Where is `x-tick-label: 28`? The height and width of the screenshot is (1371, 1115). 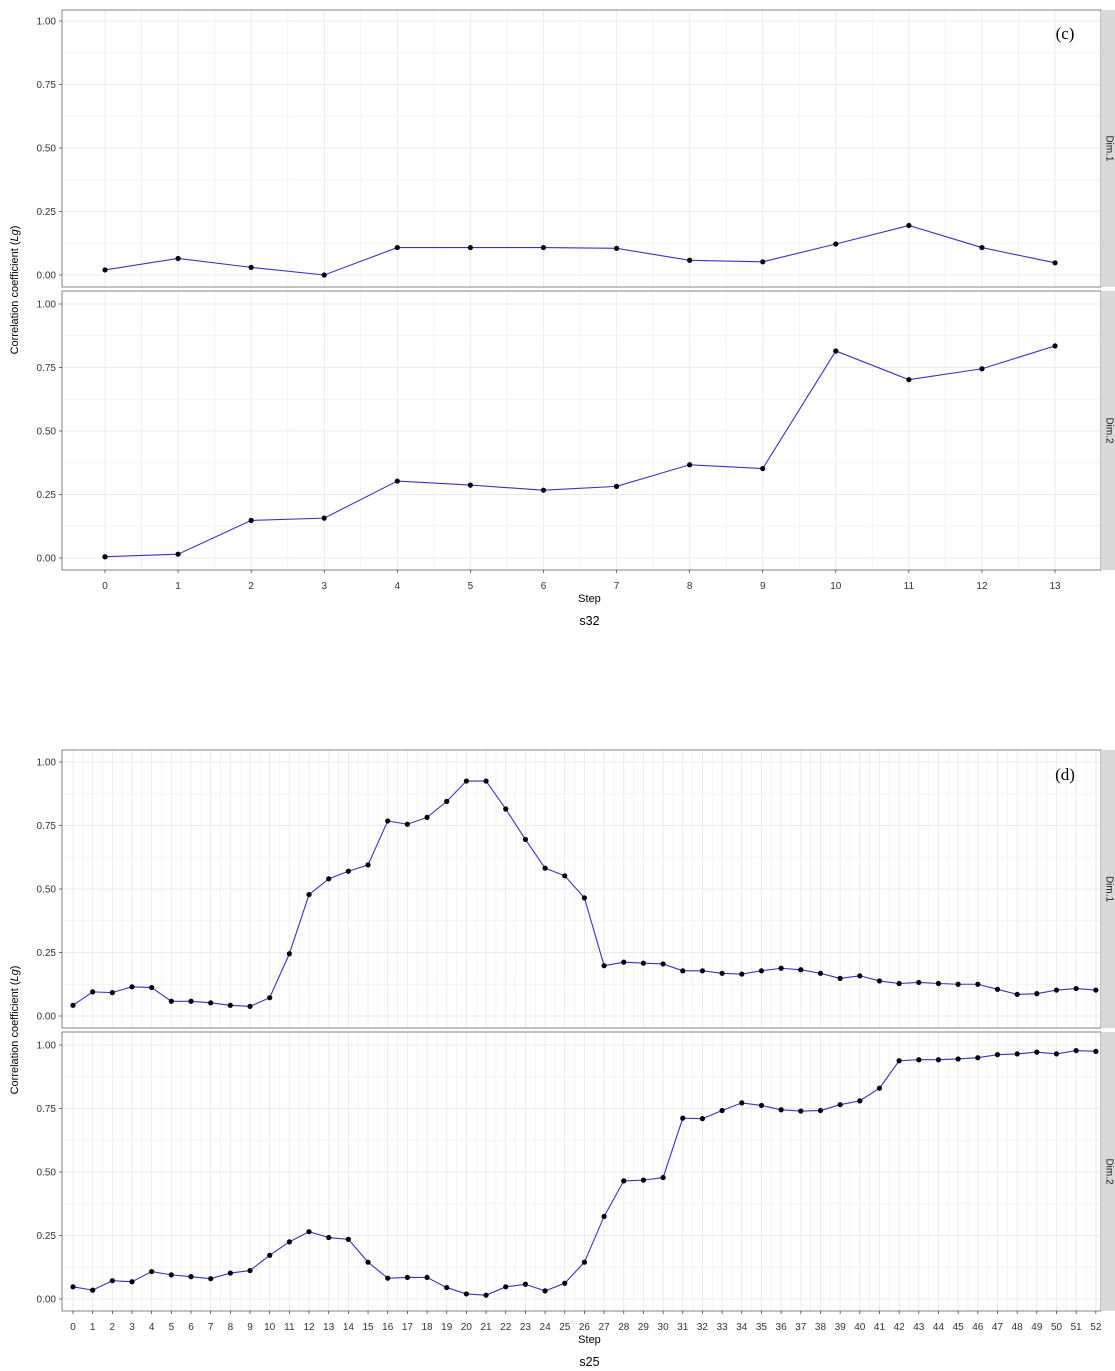
x-tick-label: 28 is located at coordinates (624, 1327).